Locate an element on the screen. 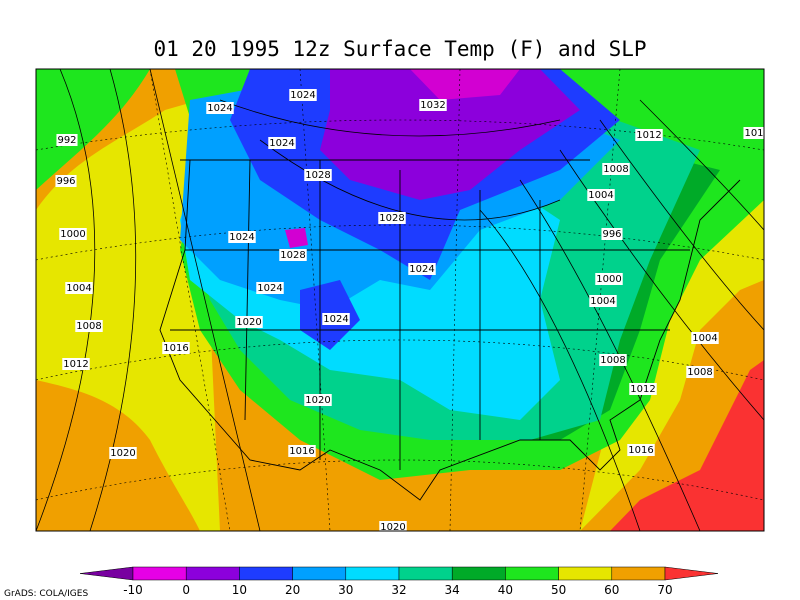 This screenshot has width=800, height=600. colorbar-label: 40 is located at coordinates (505, 590).